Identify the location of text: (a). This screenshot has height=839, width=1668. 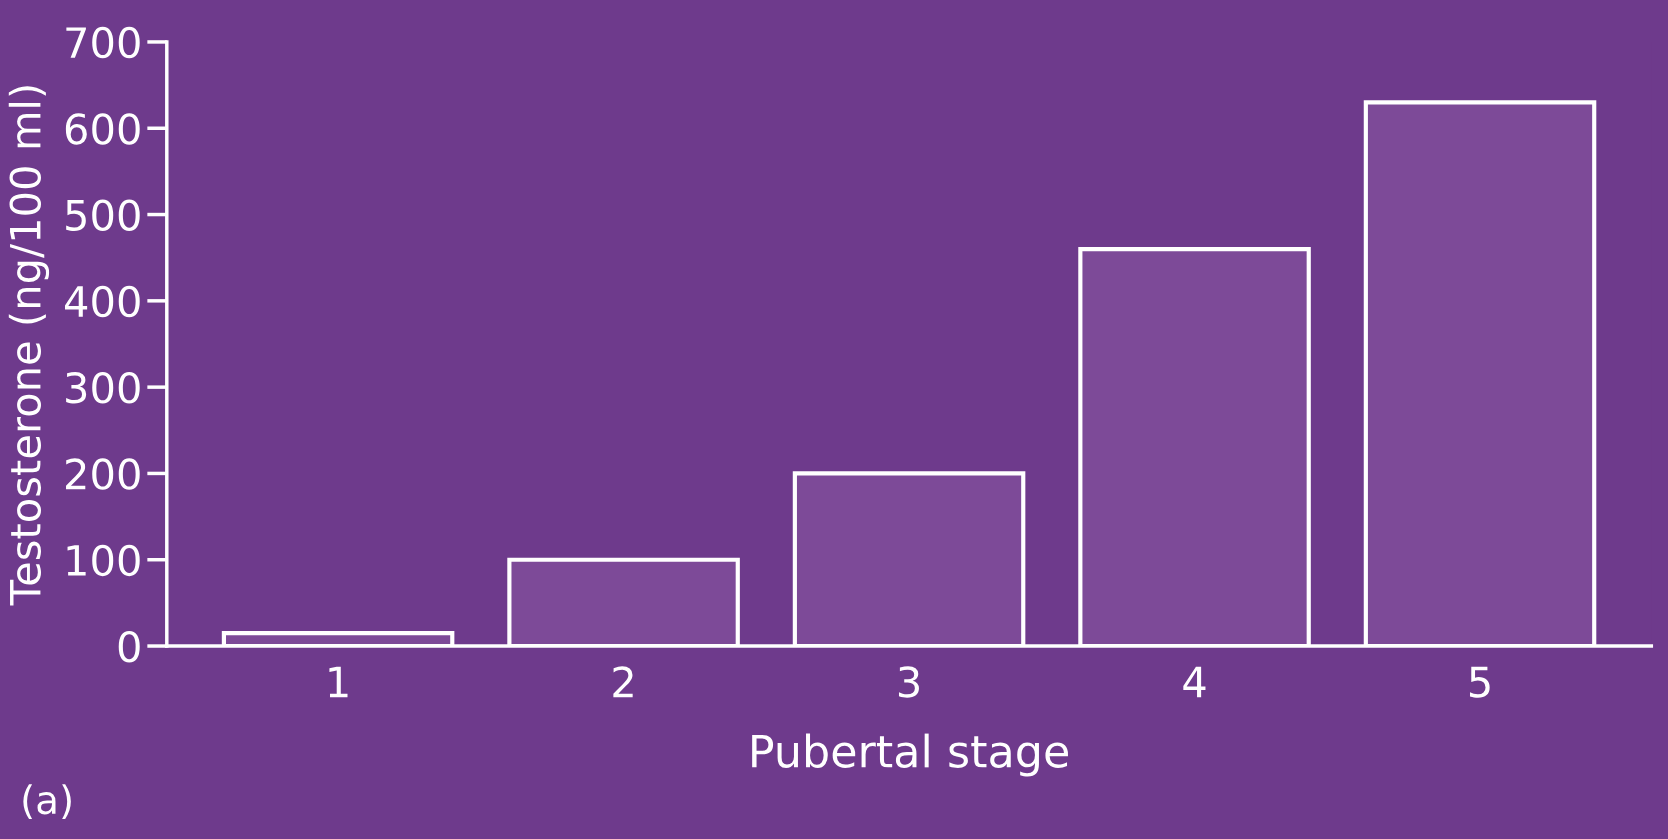
(47, 801).